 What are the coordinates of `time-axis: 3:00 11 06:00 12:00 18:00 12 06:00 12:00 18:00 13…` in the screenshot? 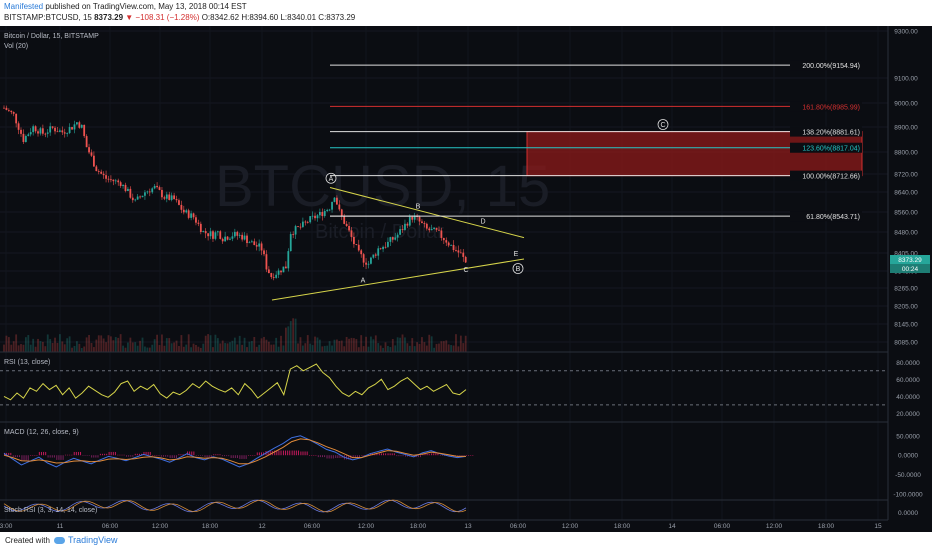 It's located at (466, 525).